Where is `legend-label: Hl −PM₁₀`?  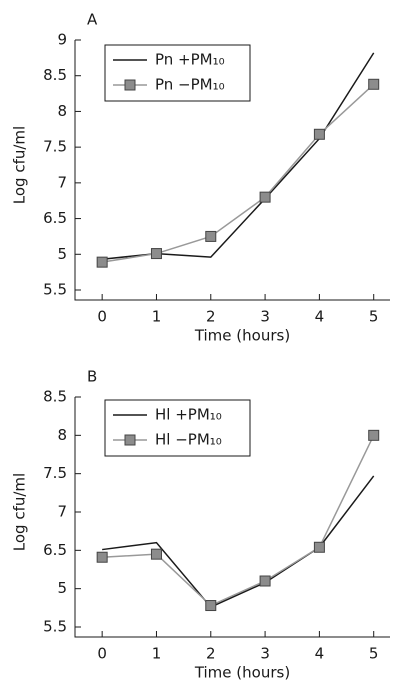
legend-label: Hl −PM₁₀ is located at coordinates (188, 440).